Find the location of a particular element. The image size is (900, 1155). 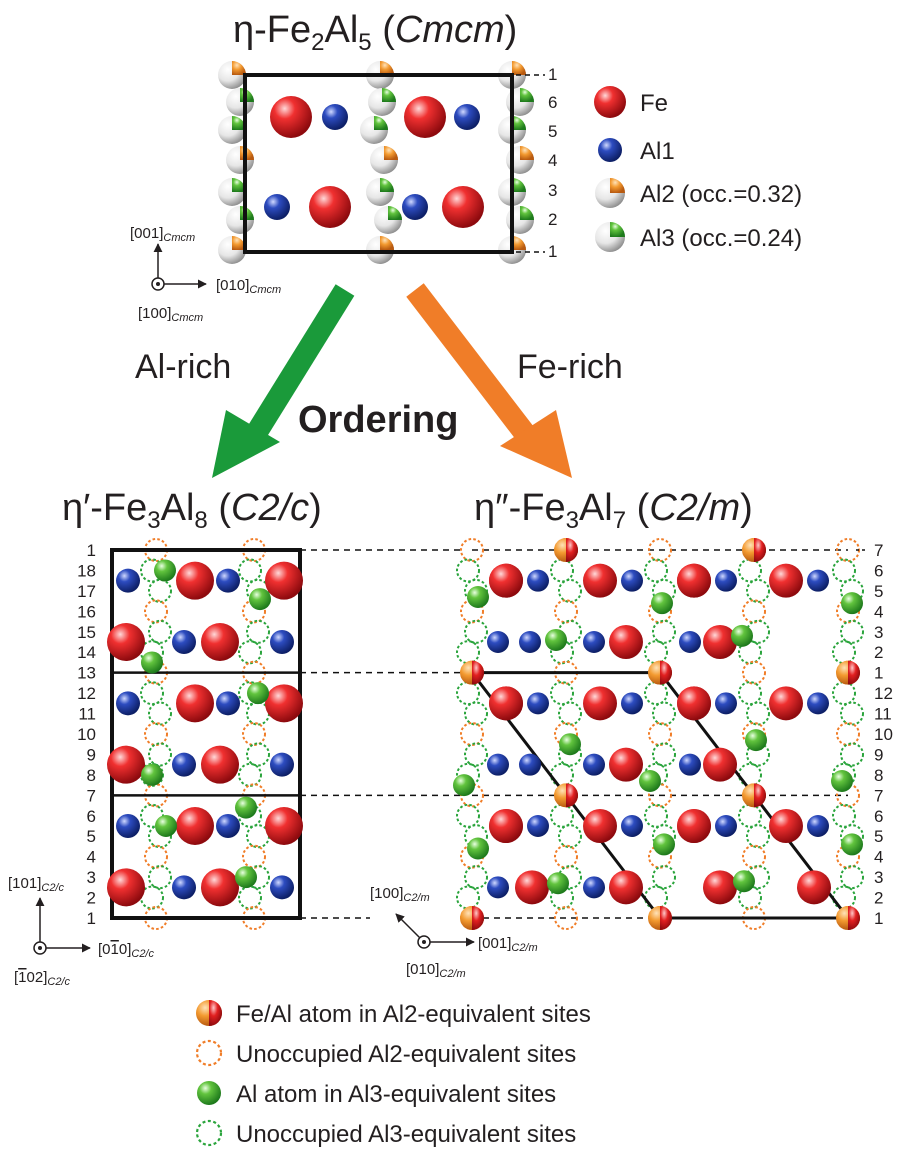

top-structure-cell is located at coordinates (381, 162).